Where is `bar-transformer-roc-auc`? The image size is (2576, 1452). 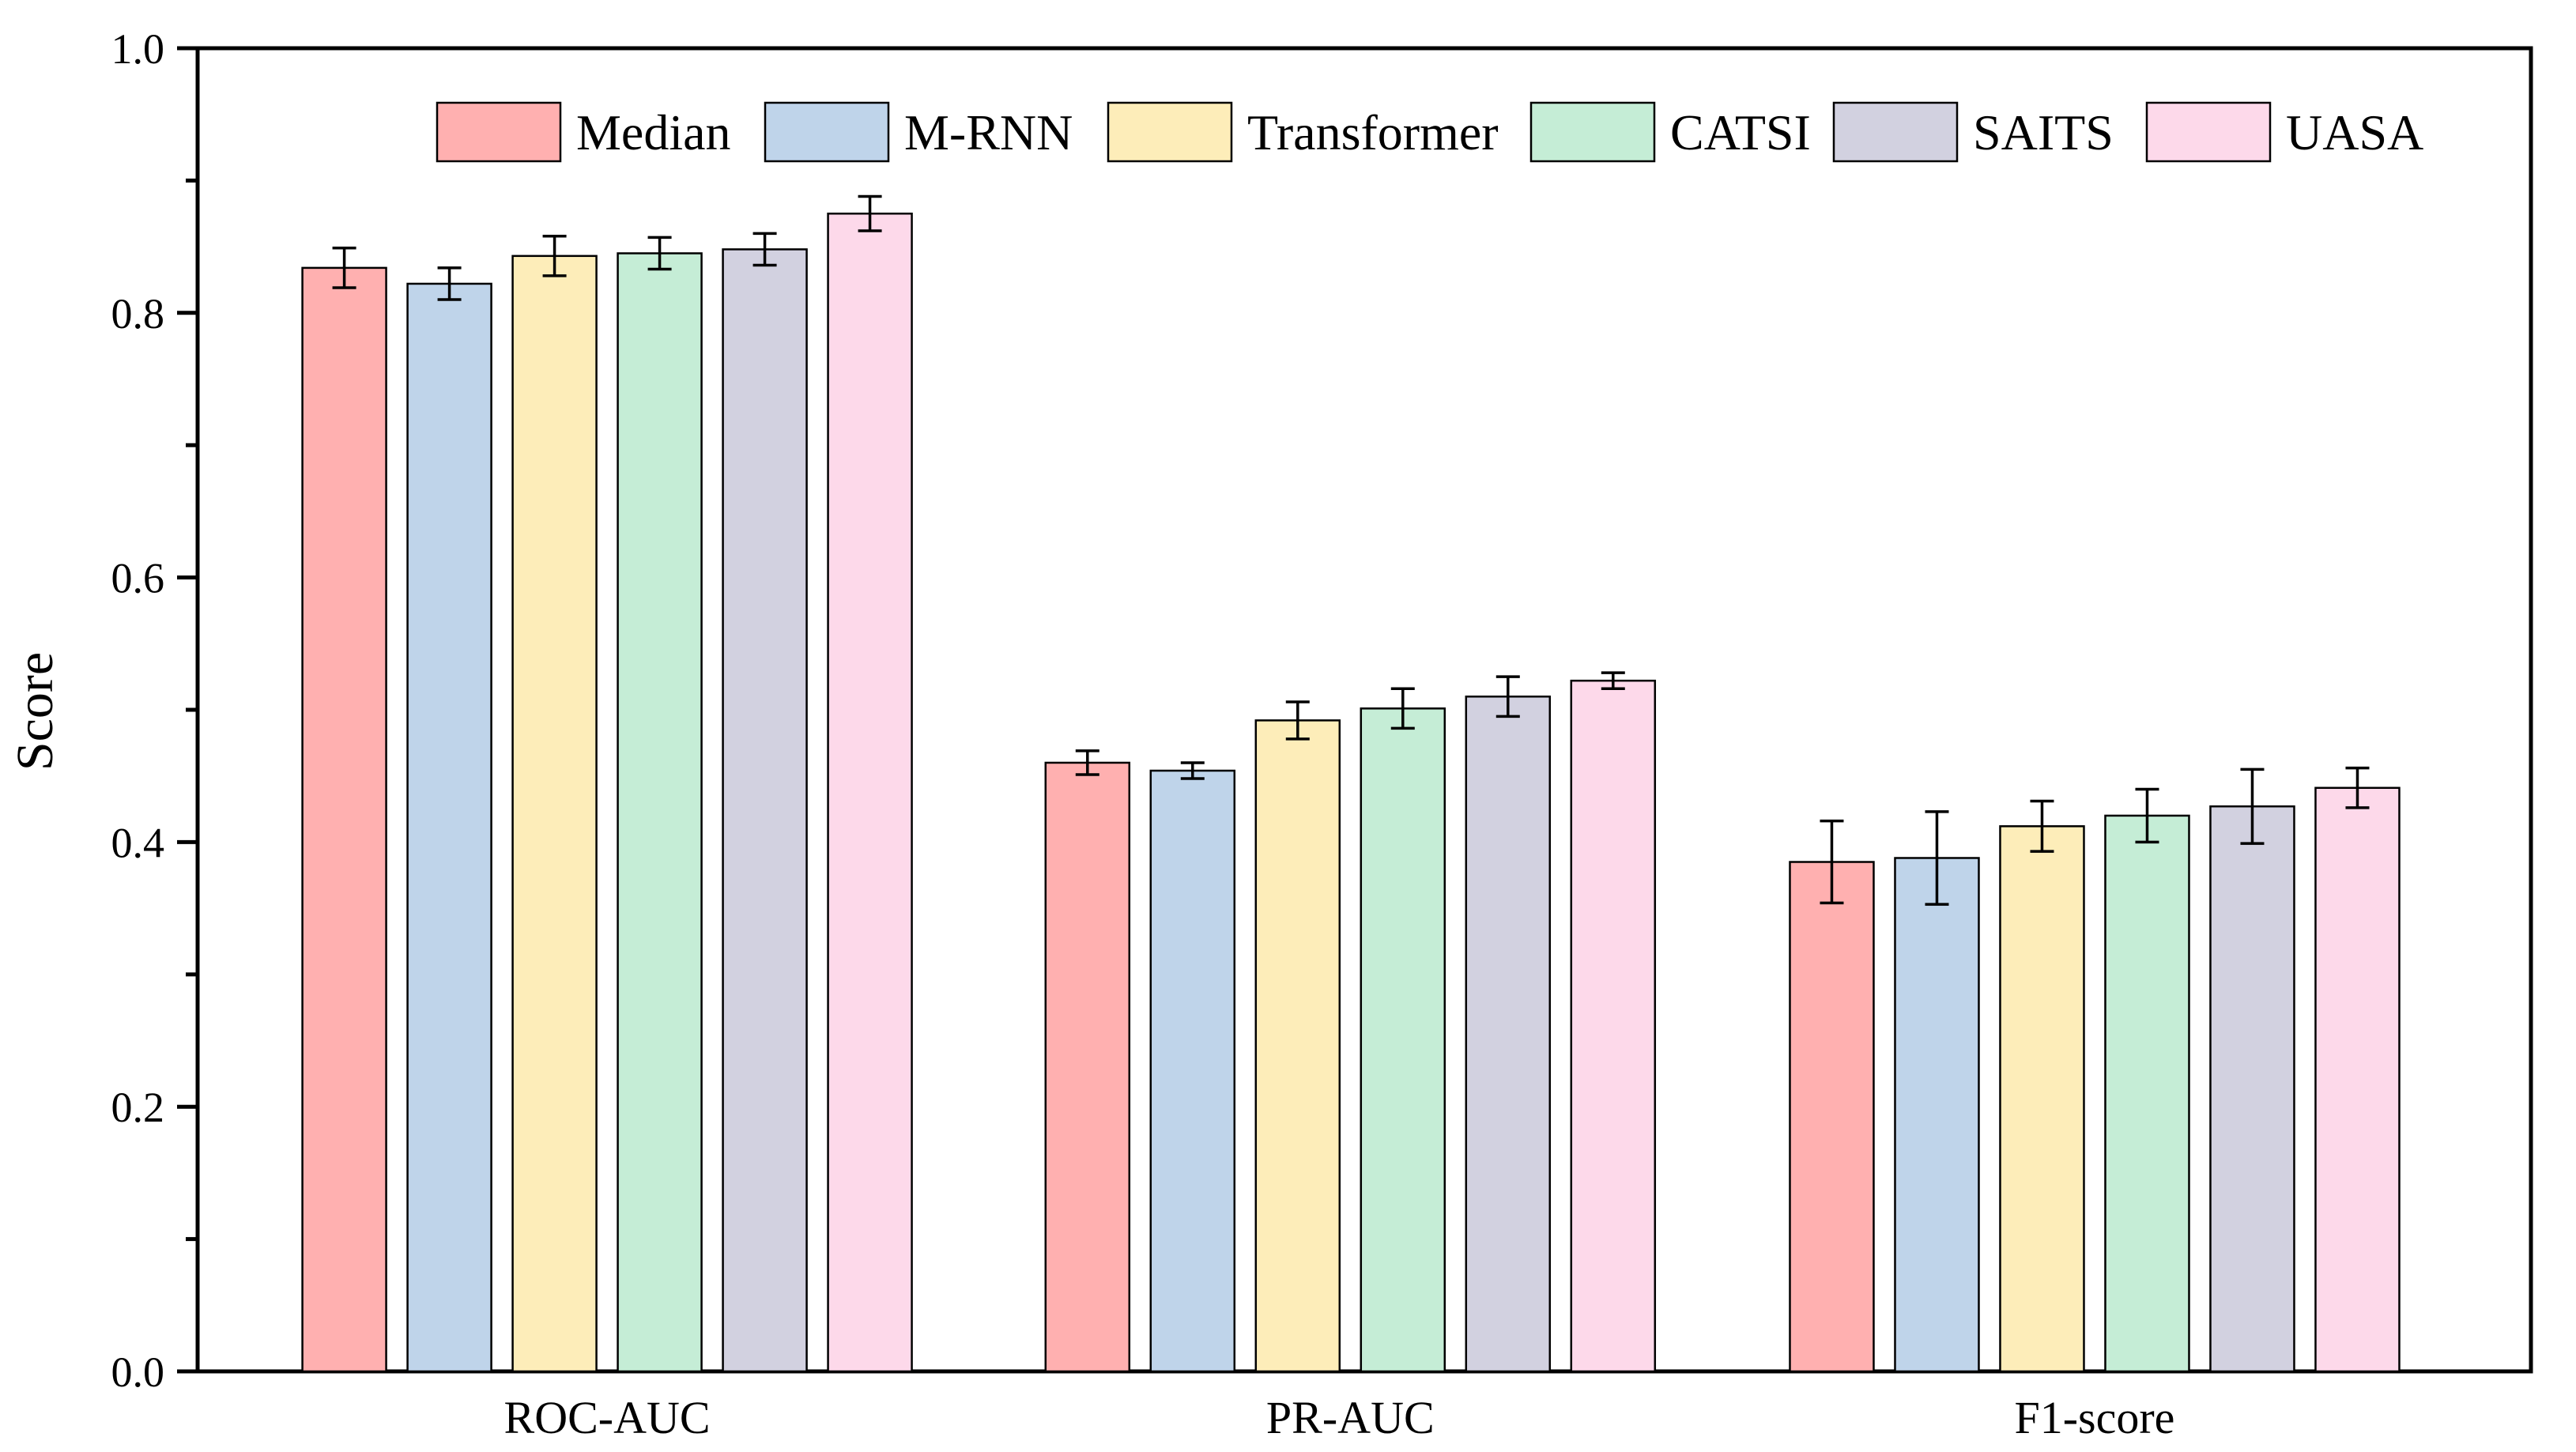
bar-transformer-roc-auc is located at coordinates (554, 814).